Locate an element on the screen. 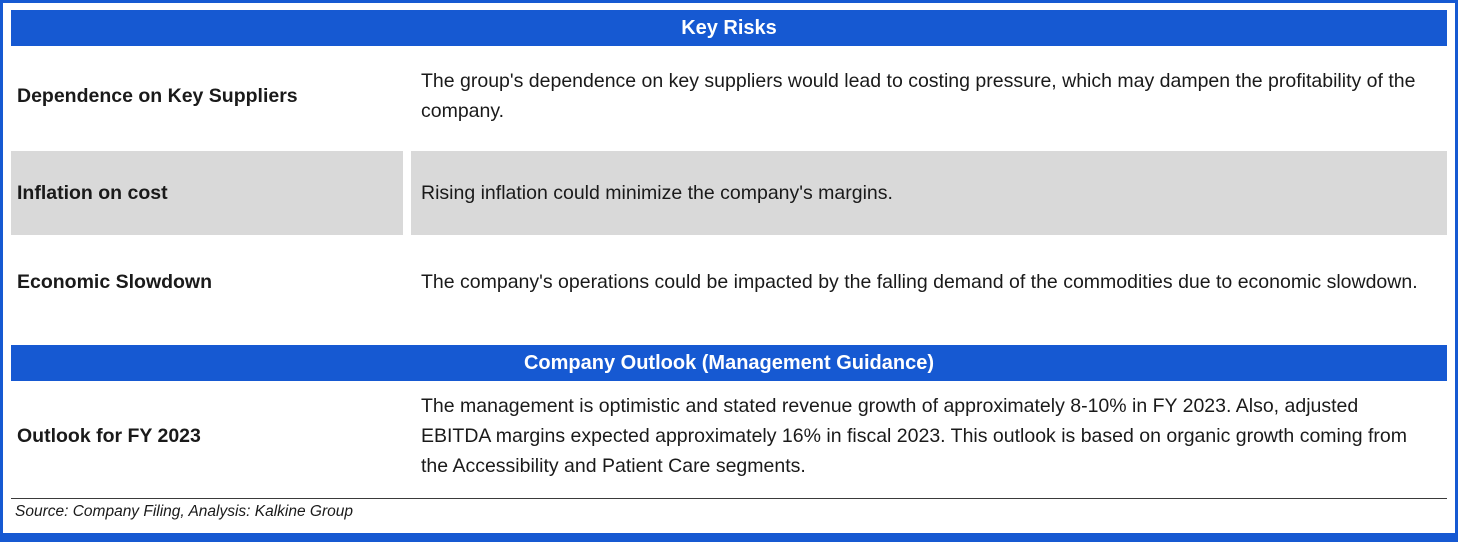 This screenshot has width=1458, height=542. company-outlook-title: Company Outlook (Management Guidance) is located at coordinates (729, 363).